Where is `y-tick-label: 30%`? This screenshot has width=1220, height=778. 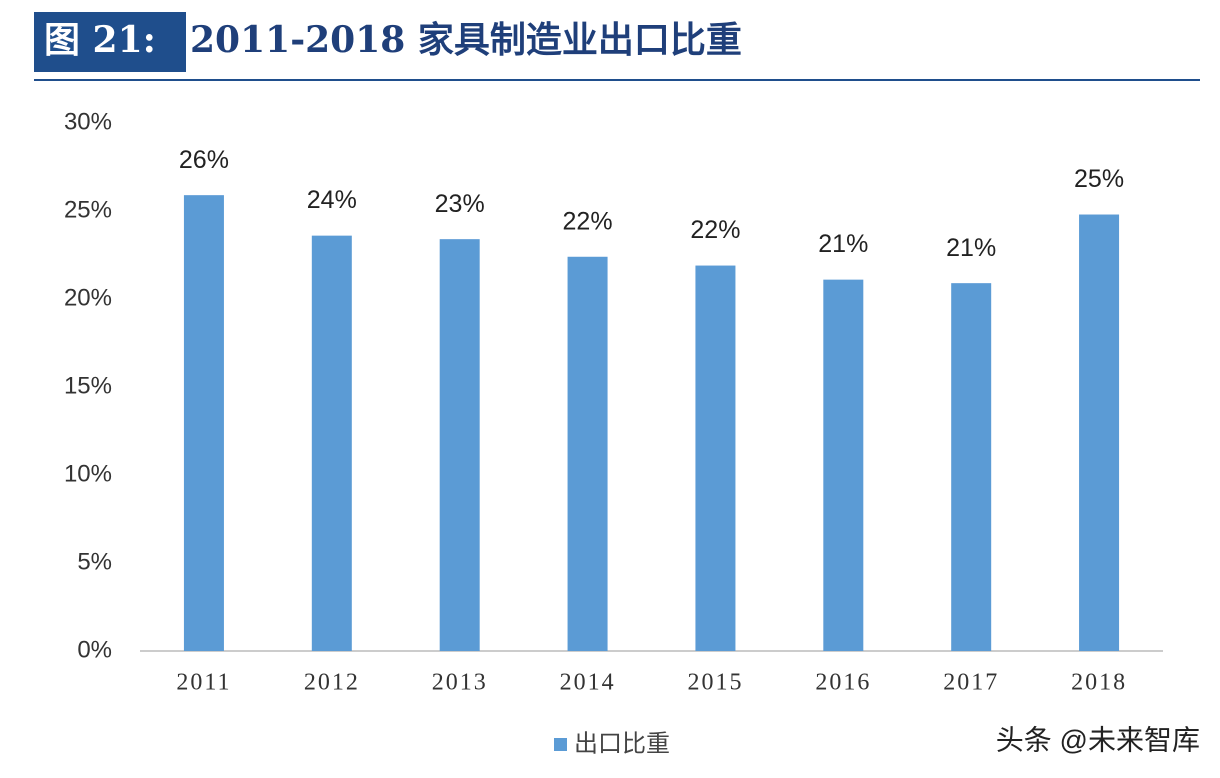
y-tick-label: 30% is located at coordinates (88, 121).